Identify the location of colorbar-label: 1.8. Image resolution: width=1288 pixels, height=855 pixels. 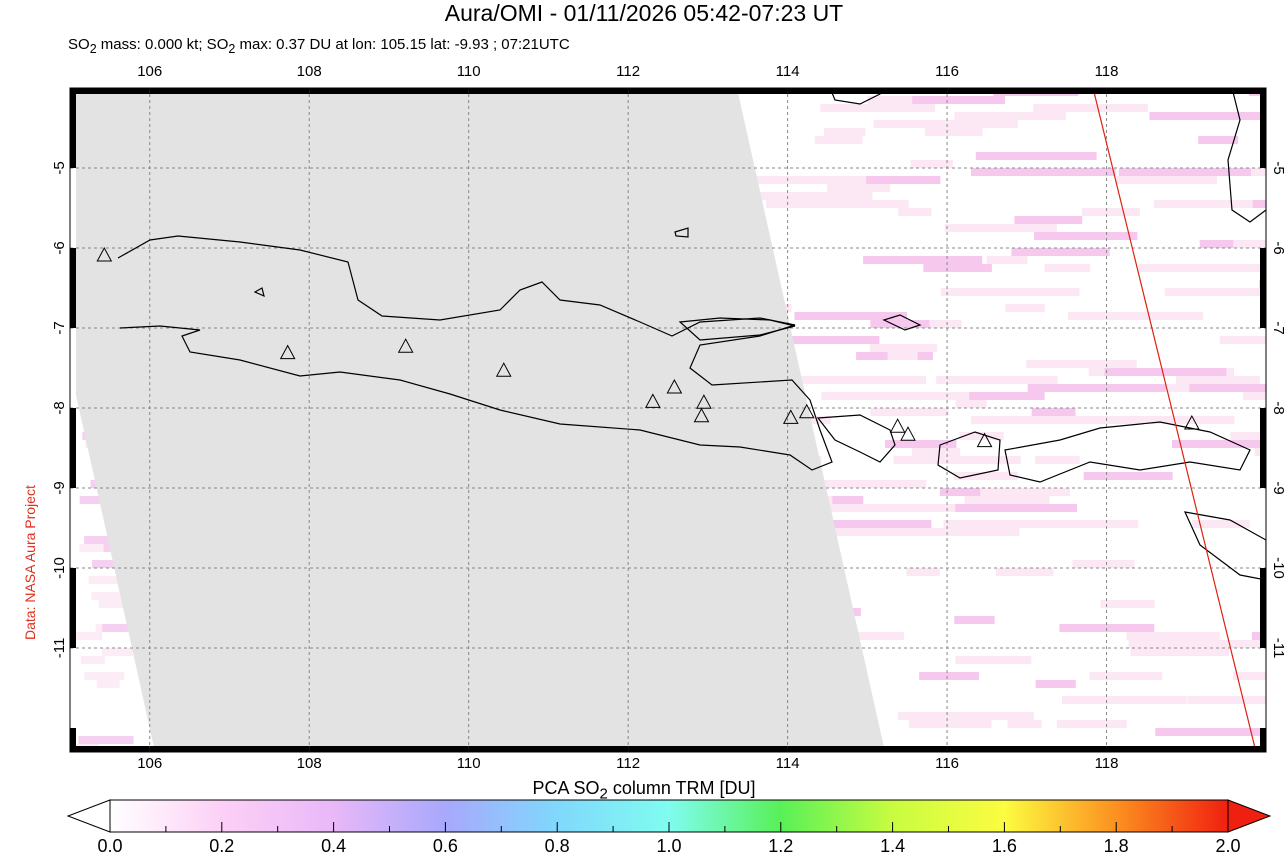
(1116, 845).